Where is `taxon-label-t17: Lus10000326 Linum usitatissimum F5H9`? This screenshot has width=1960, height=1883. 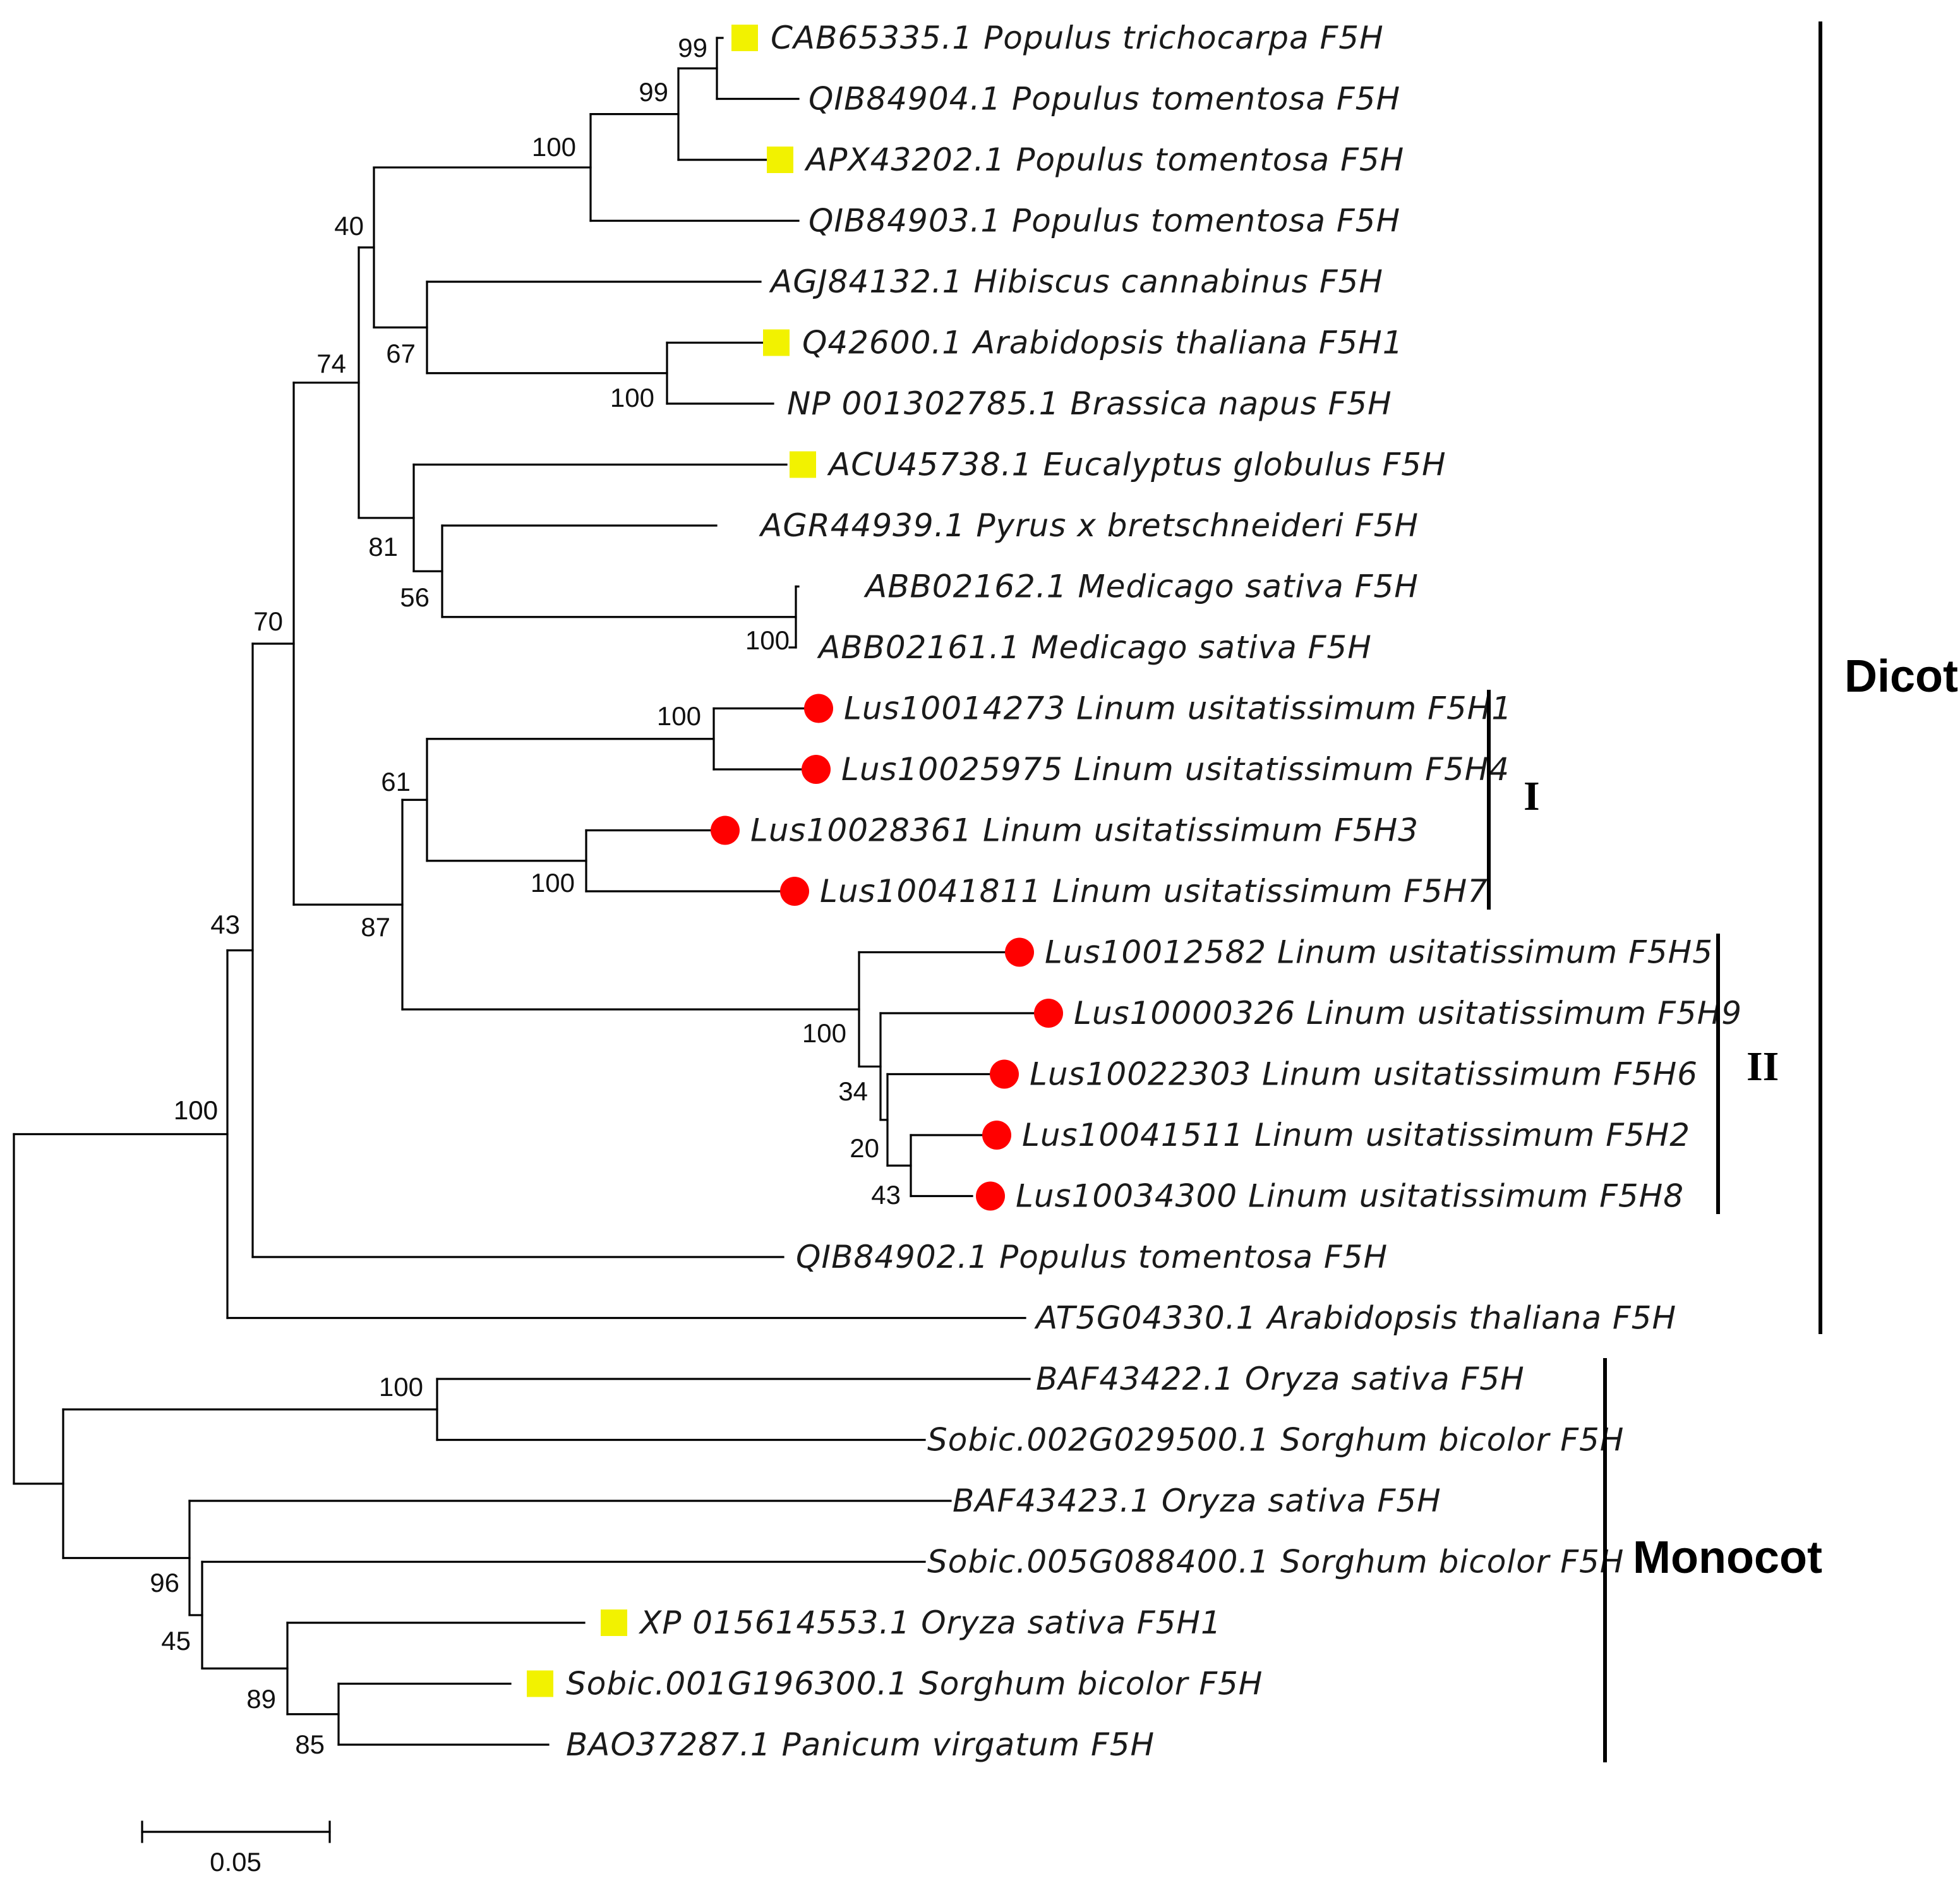
taxon-label-t17: Lus10000326 Linum usitatissimum F5H9 is located at coordinates (1408, 1013).